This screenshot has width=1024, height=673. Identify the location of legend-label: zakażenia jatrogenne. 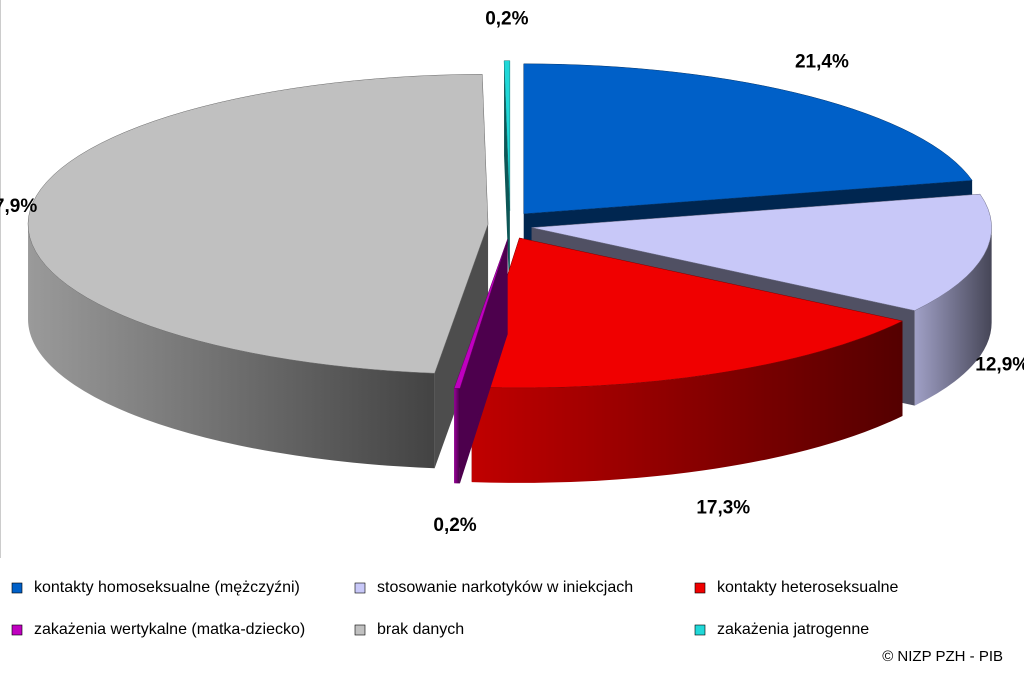
(793, 629).